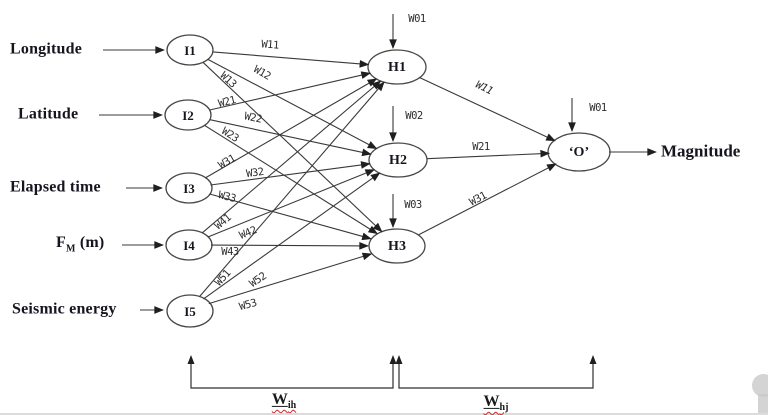 This screenshot has width=768, height=415. I want to click on input-label-latitude: Latitude, so click(48, 114).